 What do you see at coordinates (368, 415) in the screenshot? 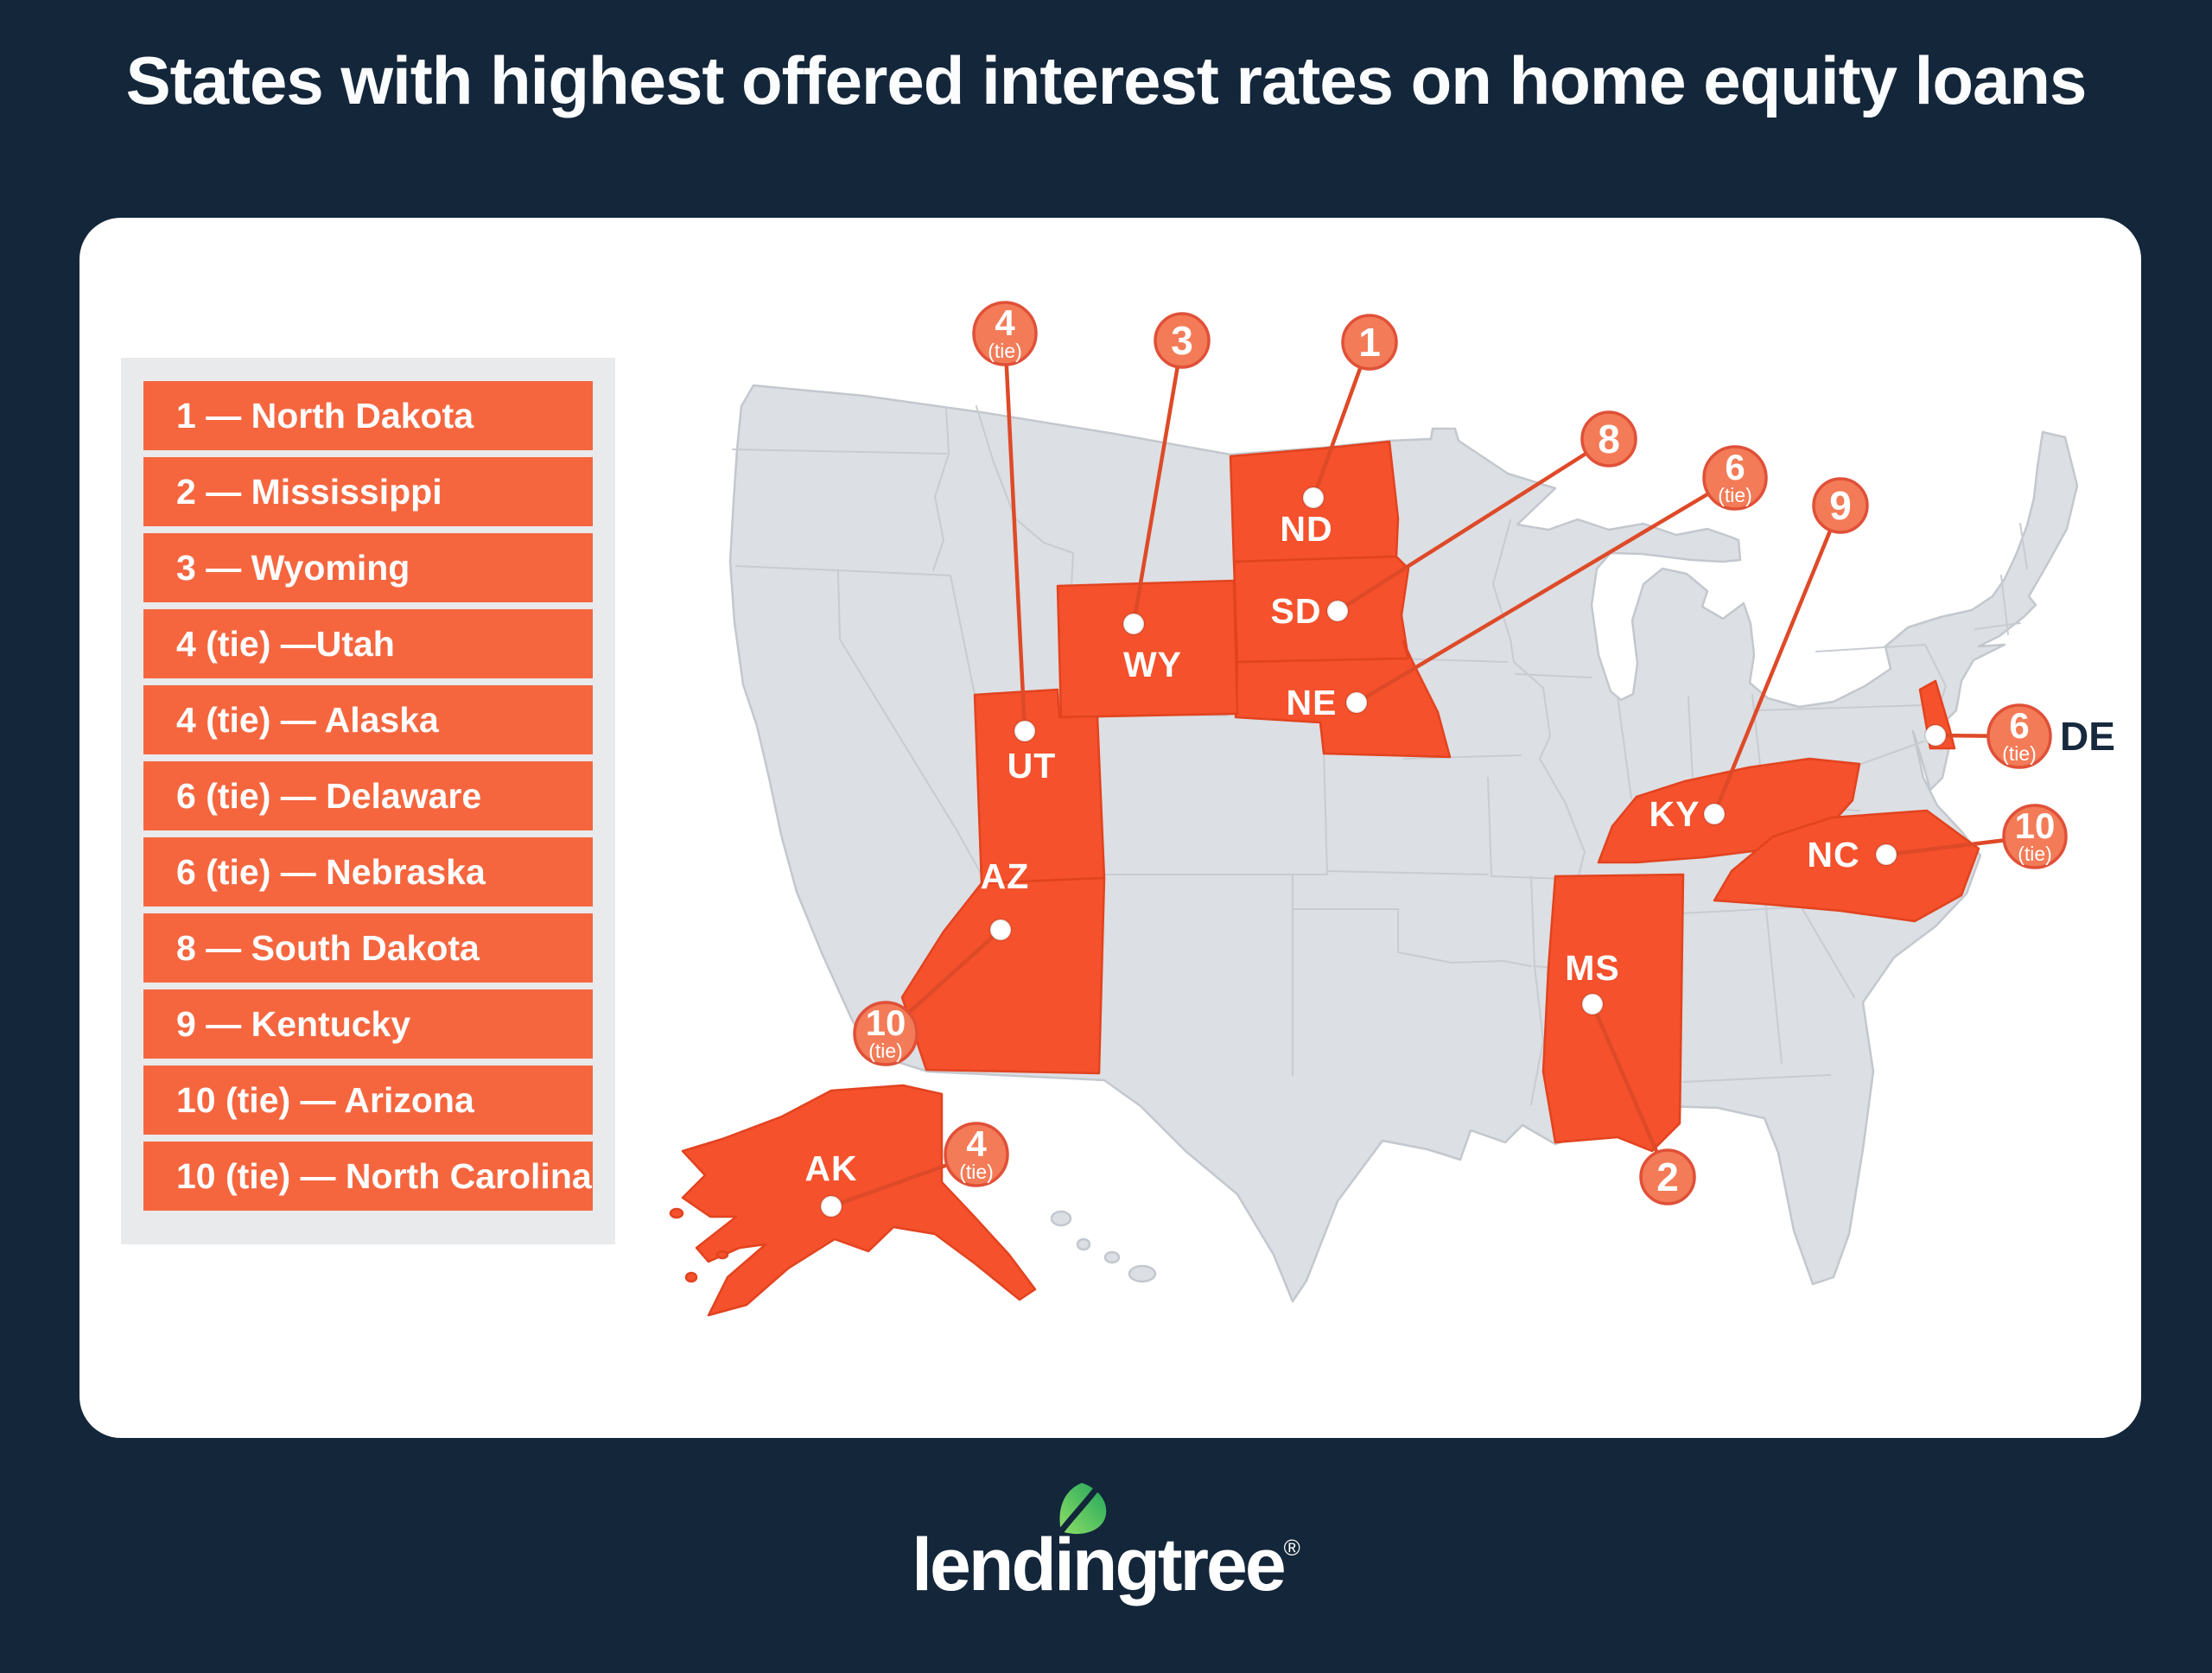
I see `legend-item-1: 1 — North Dakota` at bounding box center [368, 415].